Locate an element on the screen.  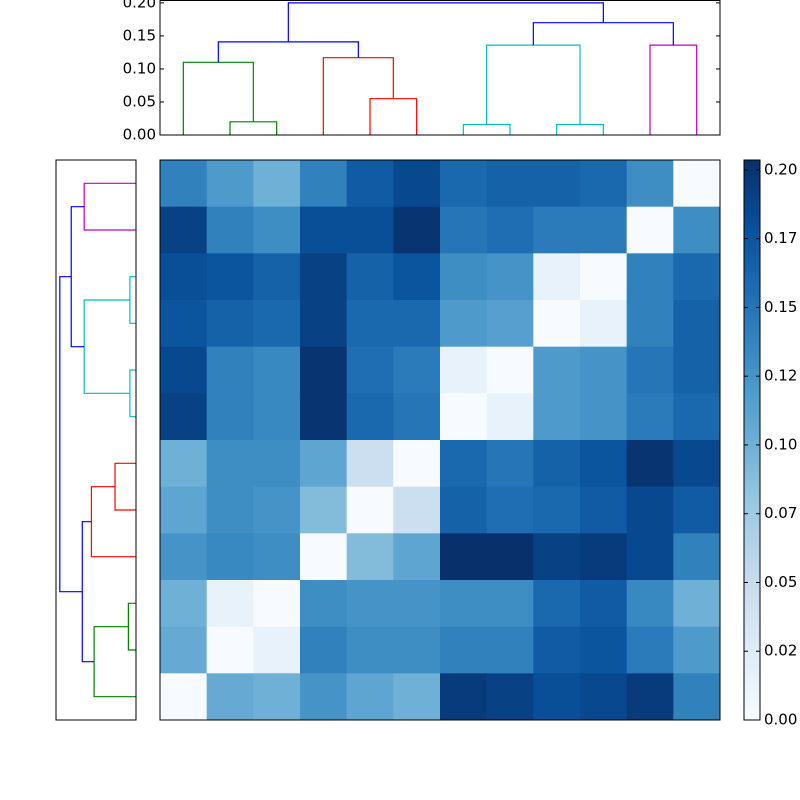
y-tick-label: 0.00 is located at coordinates (139, 135).